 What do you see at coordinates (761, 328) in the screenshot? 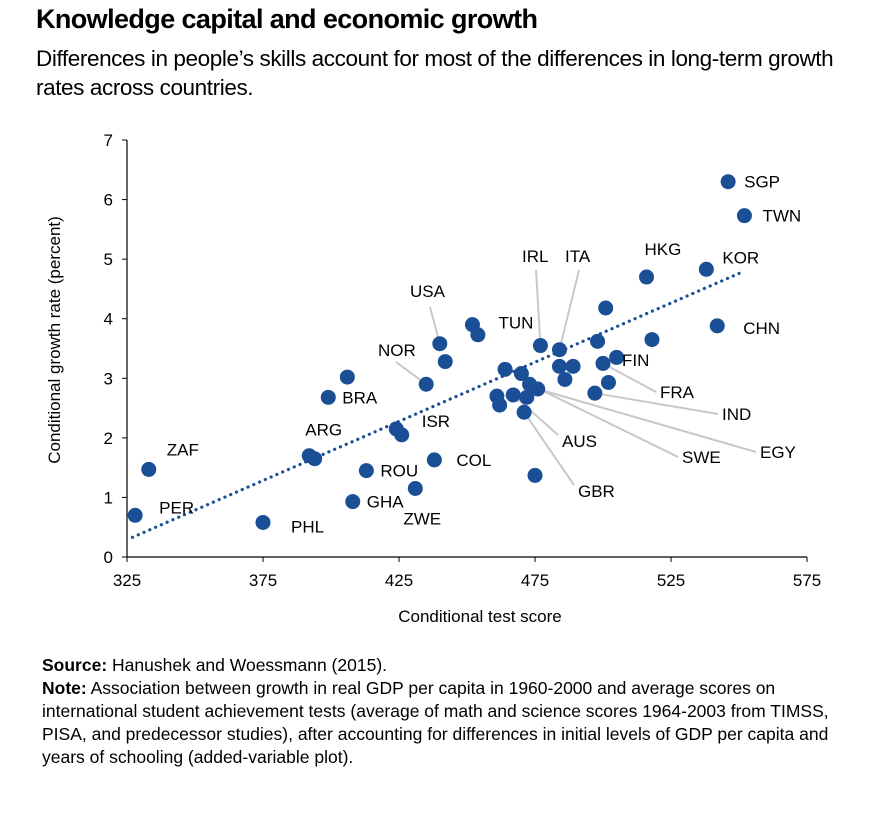
I see `point-label-chn: CHN` at bounding box center [761, 328].